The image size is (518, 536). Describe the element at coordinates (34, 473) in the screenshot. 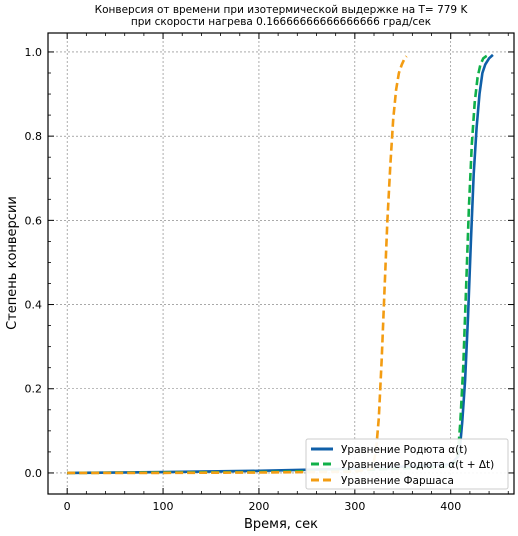

I see `y-tick-label: 0.0` at that location.